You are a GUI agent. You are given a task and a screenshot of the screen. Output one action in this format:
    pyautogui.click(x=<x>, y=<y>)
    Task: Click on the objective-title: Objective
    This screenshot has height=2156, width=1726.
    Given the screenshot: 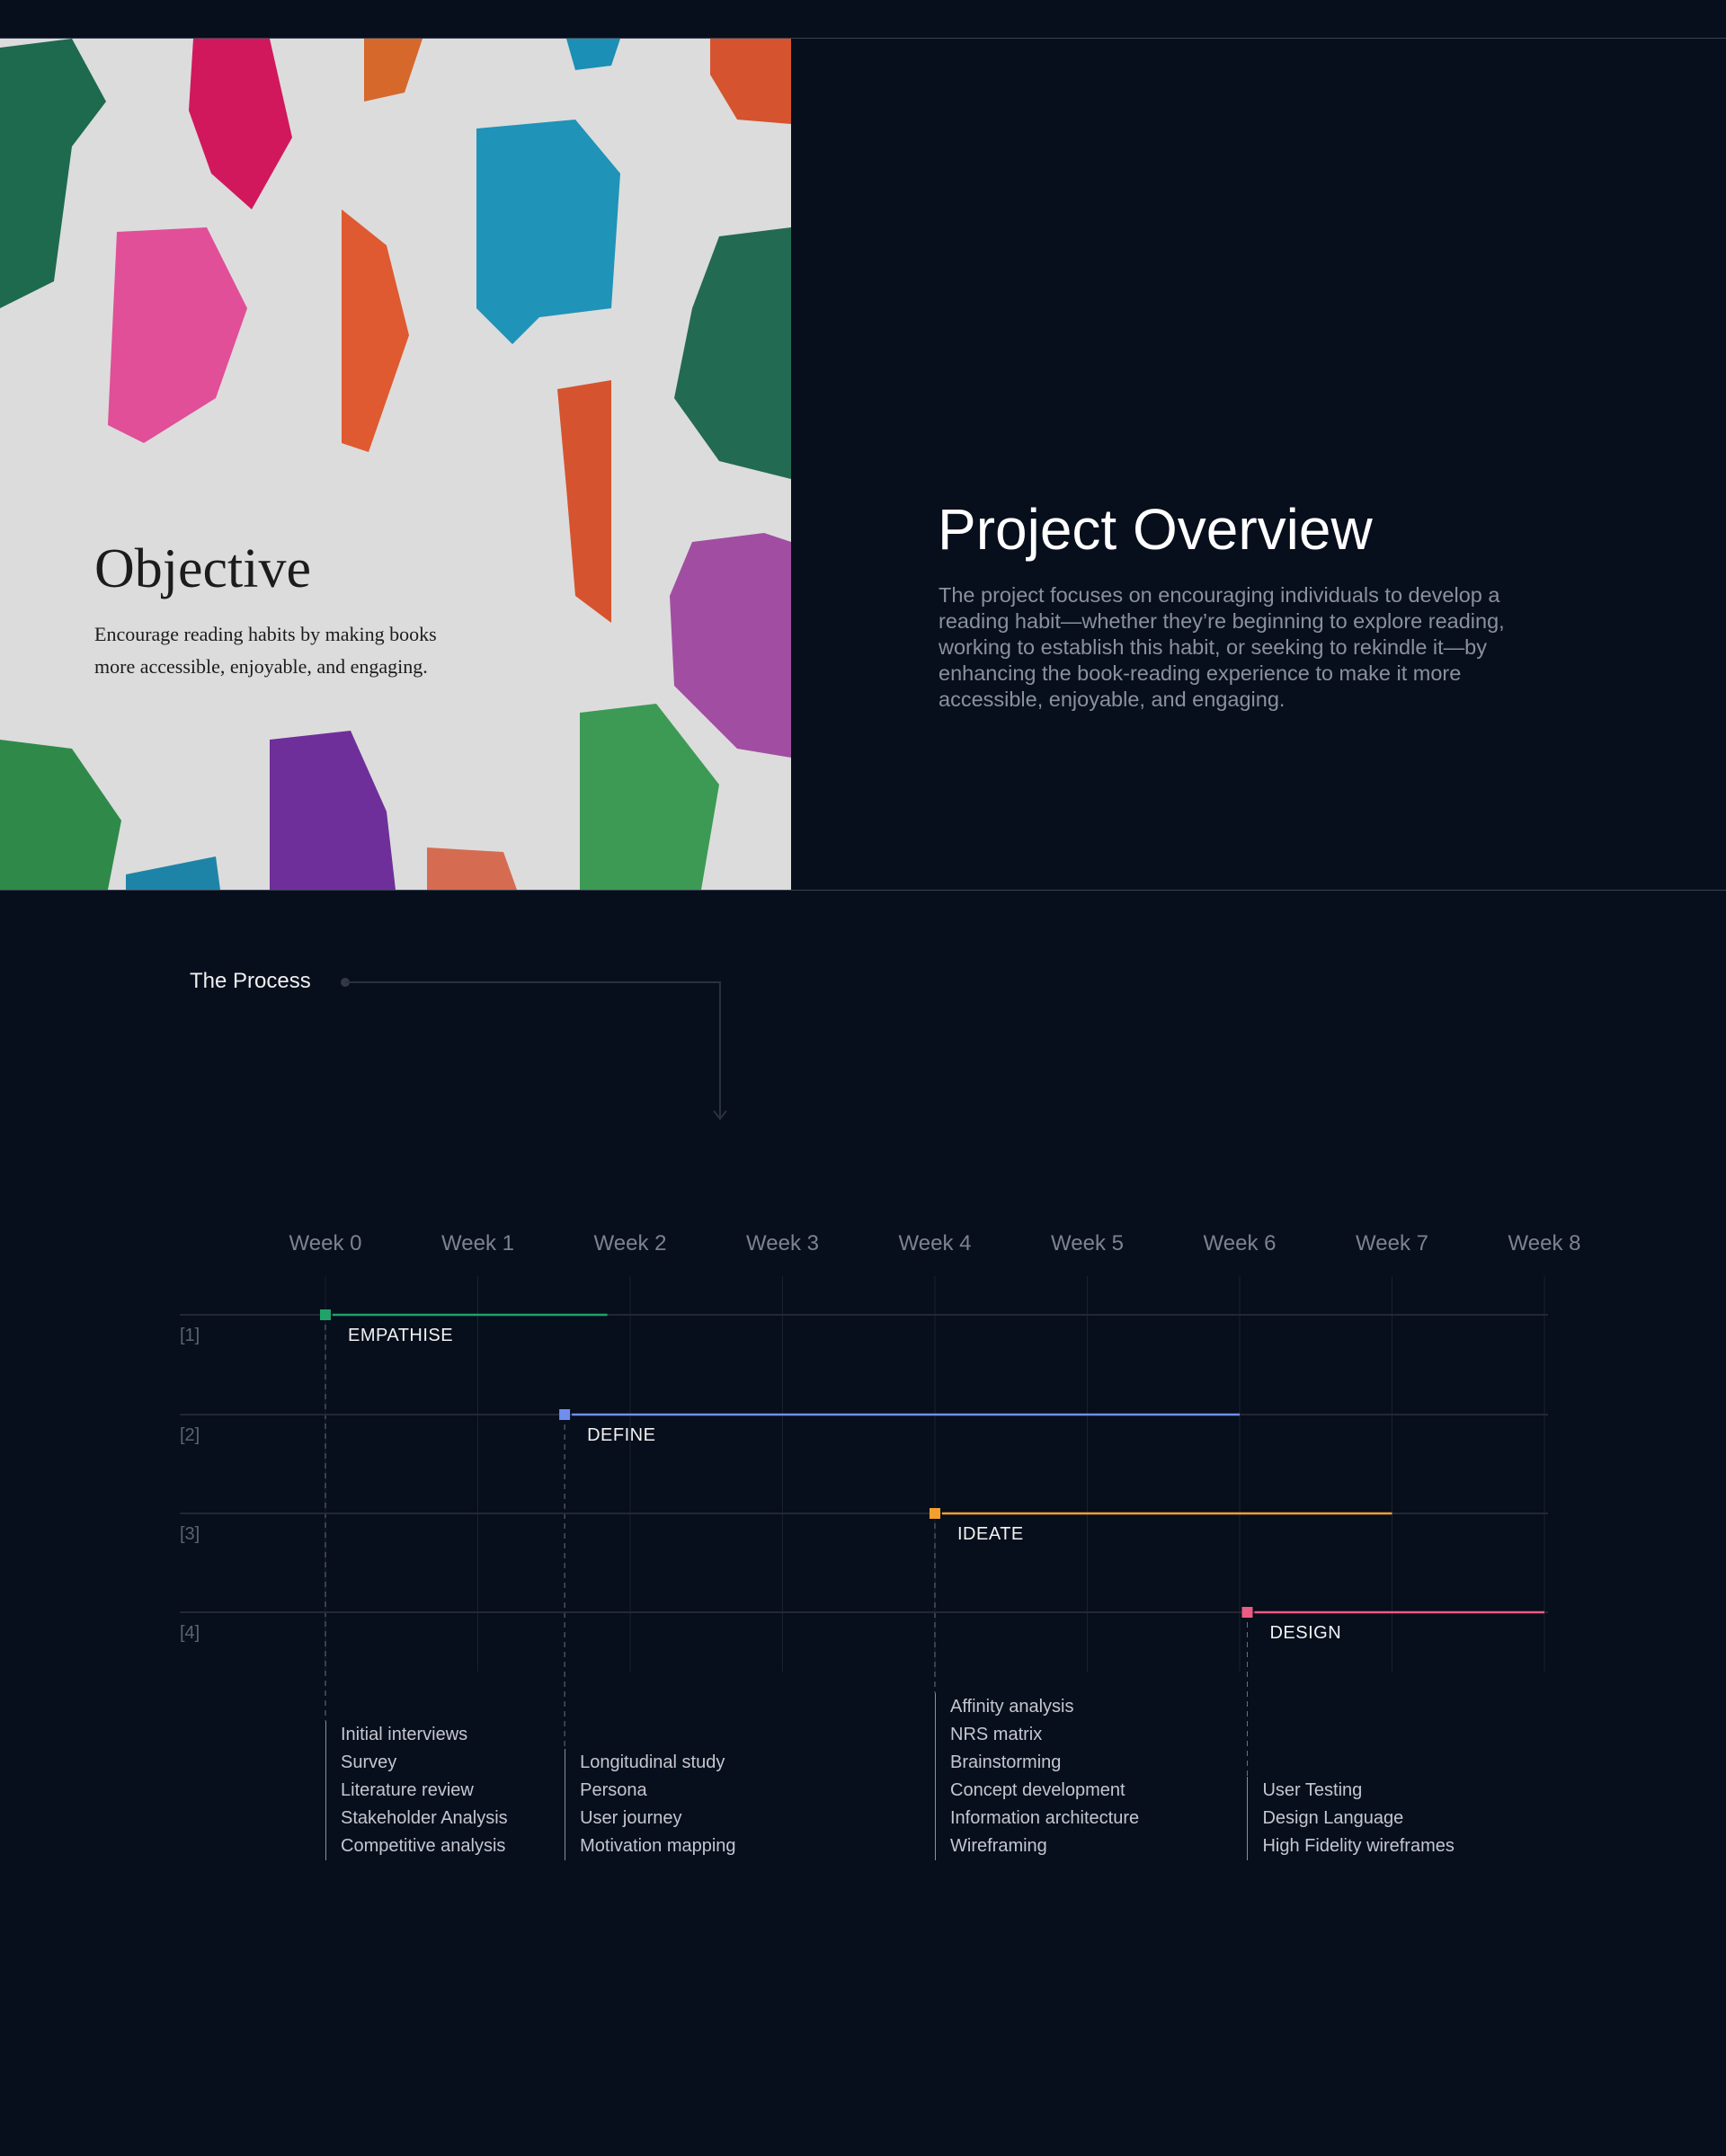 What is the action you would take?
    pyautogui.click(x=203, y=569)
    